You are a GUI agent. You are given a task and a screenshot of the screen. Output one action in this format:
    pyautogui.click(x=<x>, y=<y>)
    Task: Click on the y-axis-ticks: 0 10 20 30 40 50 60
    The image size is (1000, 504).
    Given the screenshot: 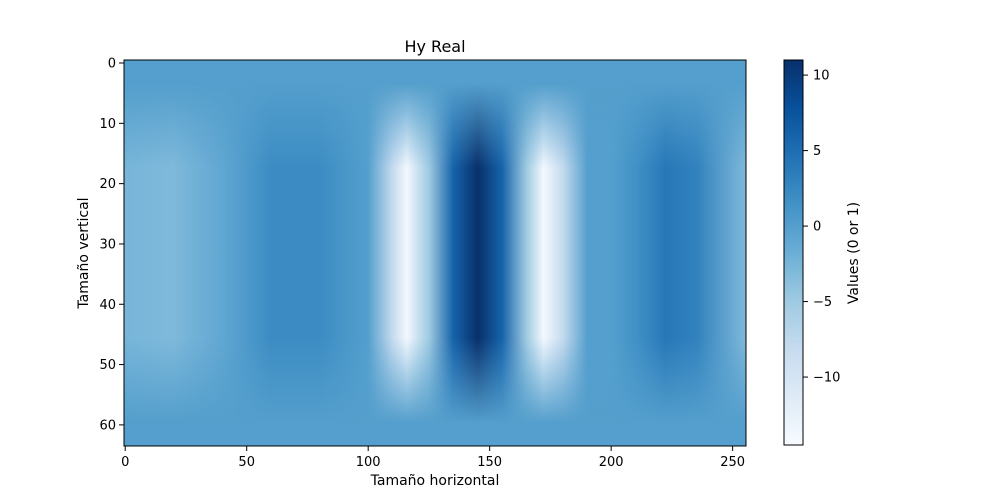 What is the action you would take?
    pyautogui.click(x=111, y=245)
    